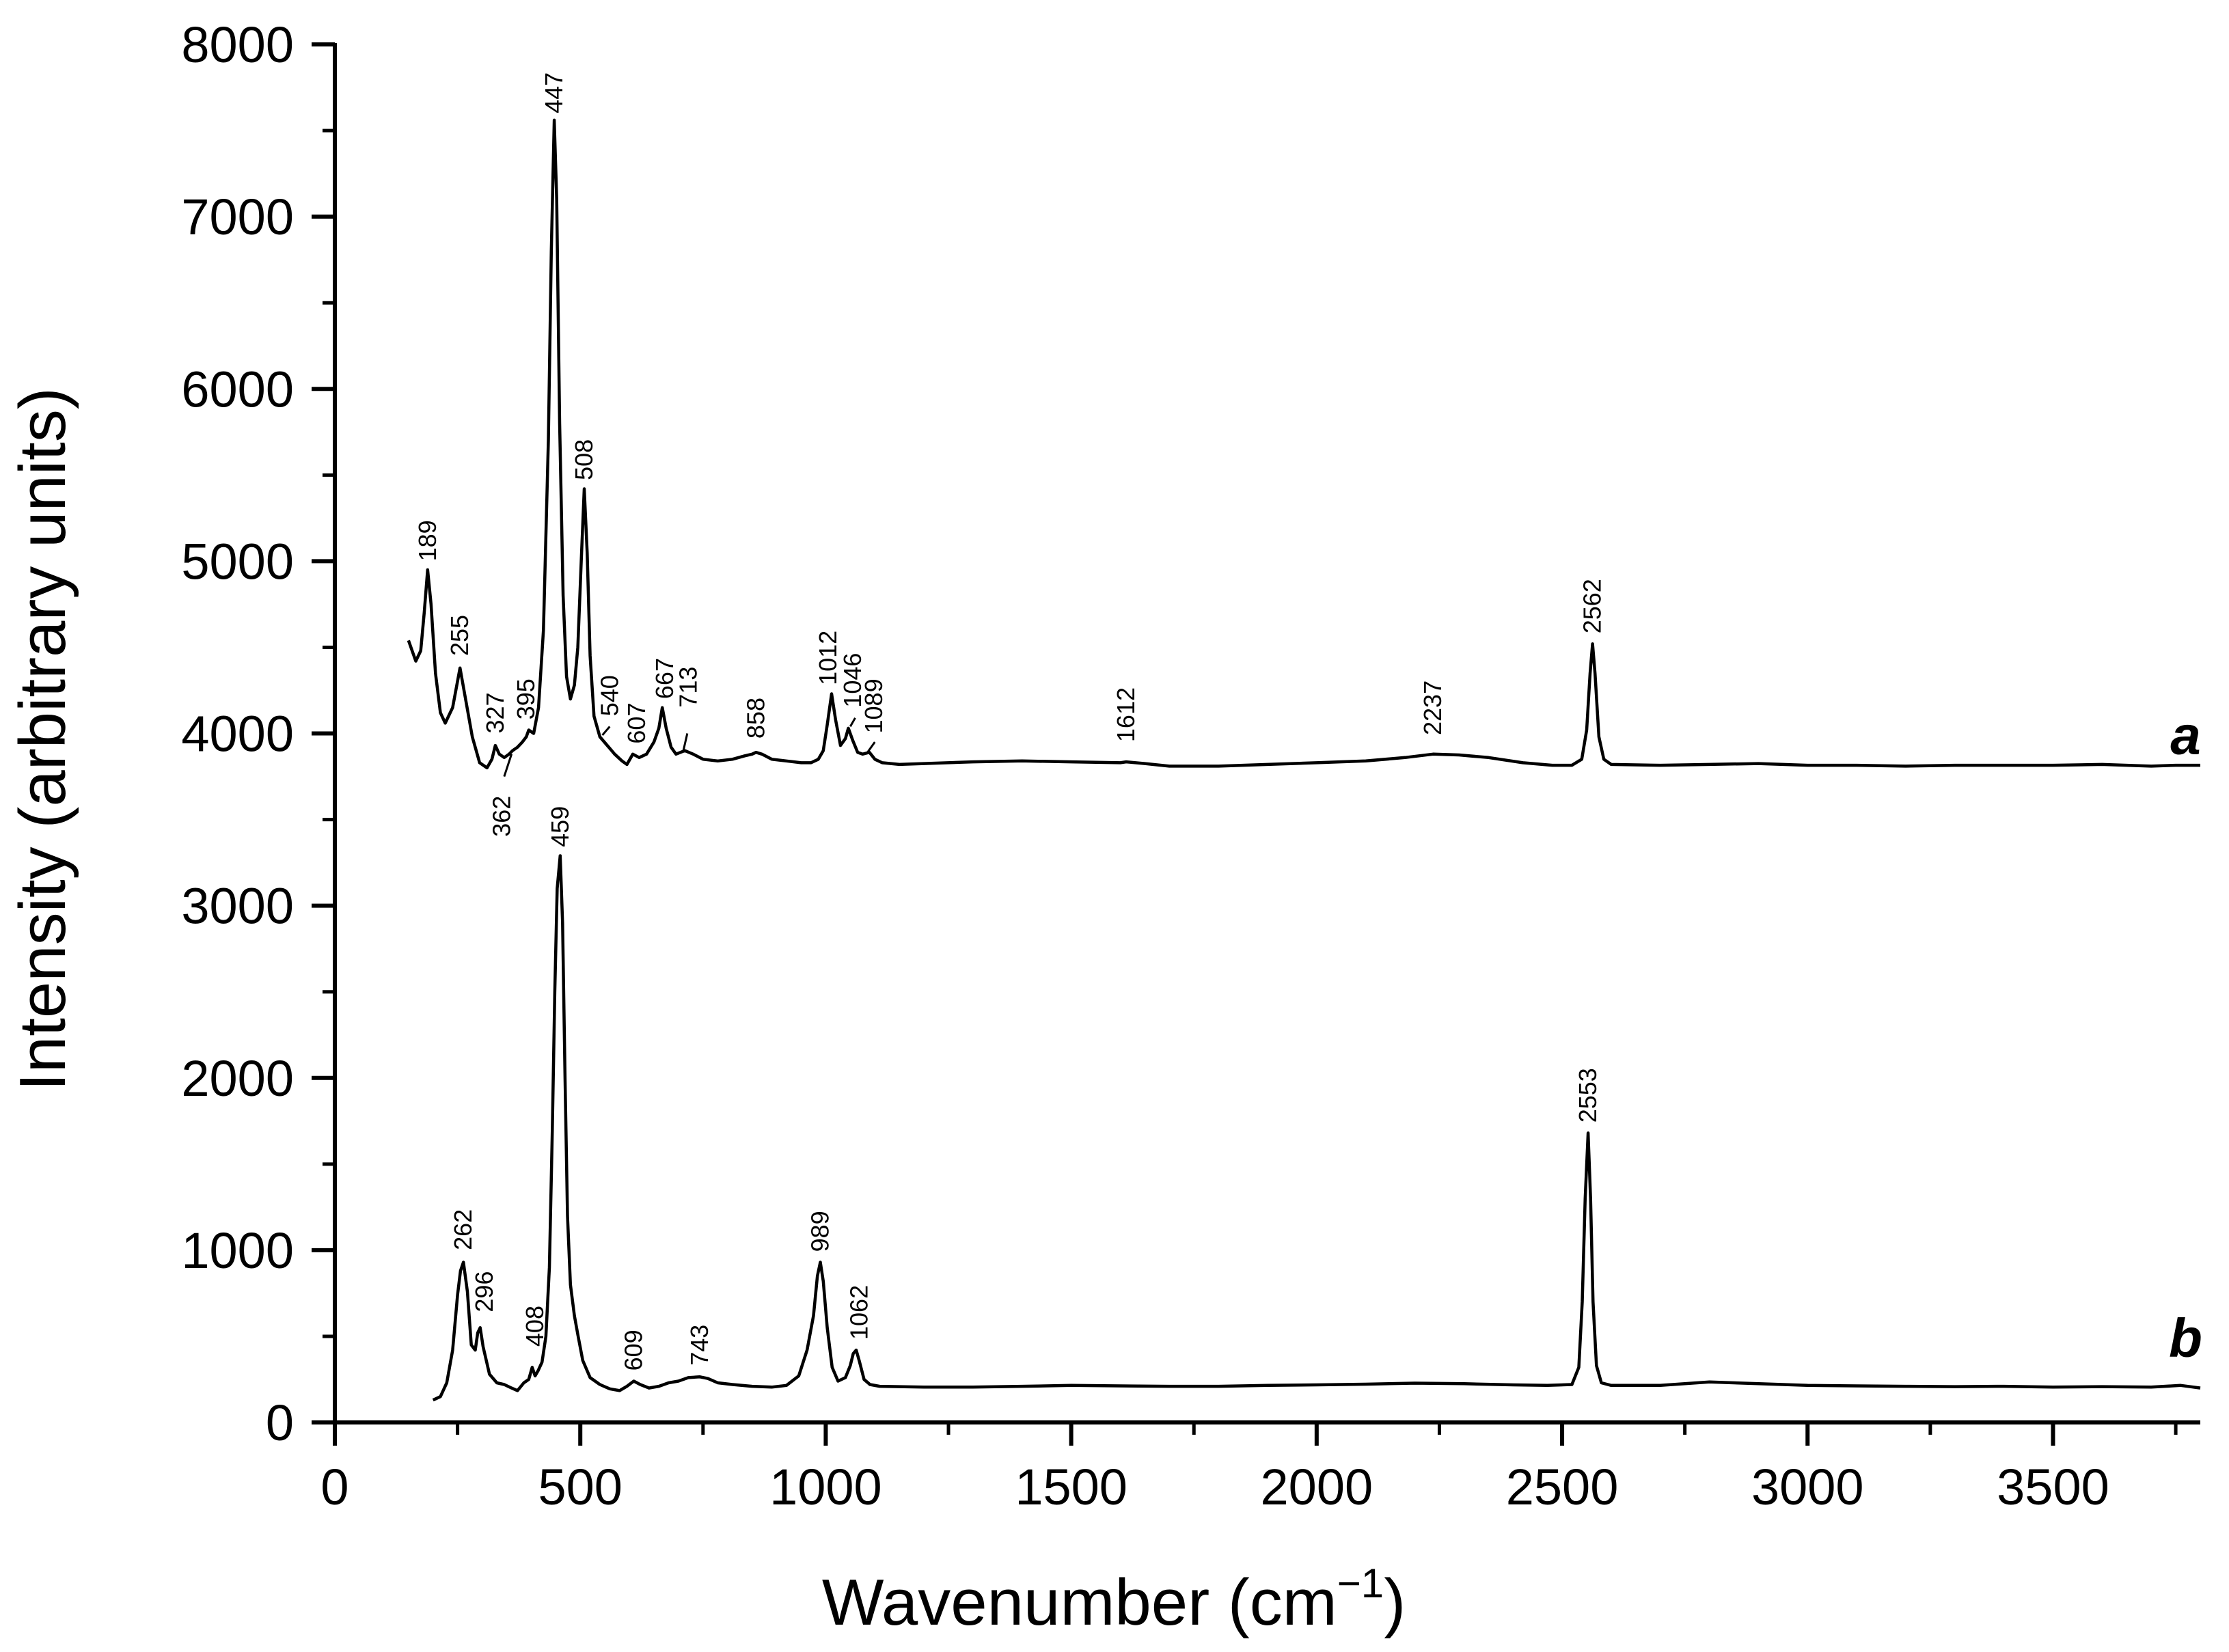 Image resolution: width=2229 pixels, height=1652 pixels. Describe the element at coordinates (828, 658) in the screenshot. I see `peak-label-1012: 1012` at that location.